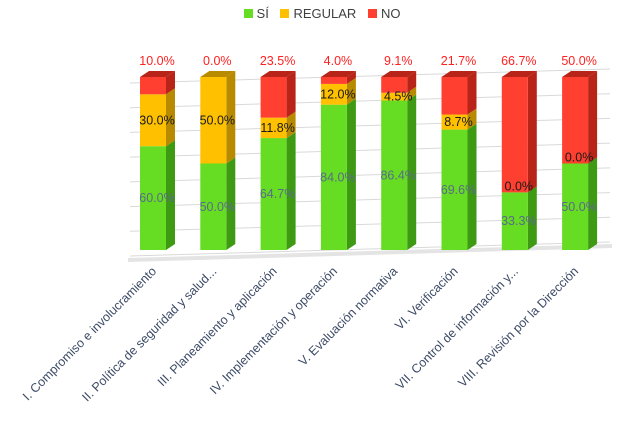 Image resolution: width=644 pixels, height=447 pixels. I want to click on legend-label-regular: REGULAR, so click(325, 13).